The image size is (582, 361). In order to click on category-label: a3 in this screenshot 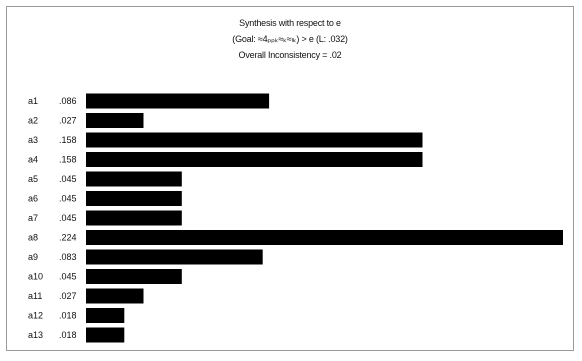, I will do `click(33, 140)`.